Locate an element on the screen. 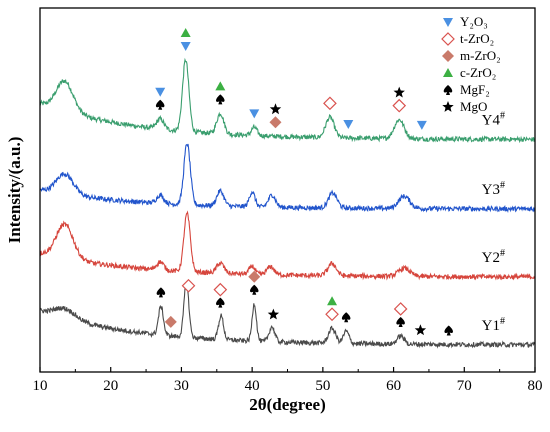 This screenshot has height=432, width=550. legend-label: c-ZrO₂ is located at coordinates (478, 72).